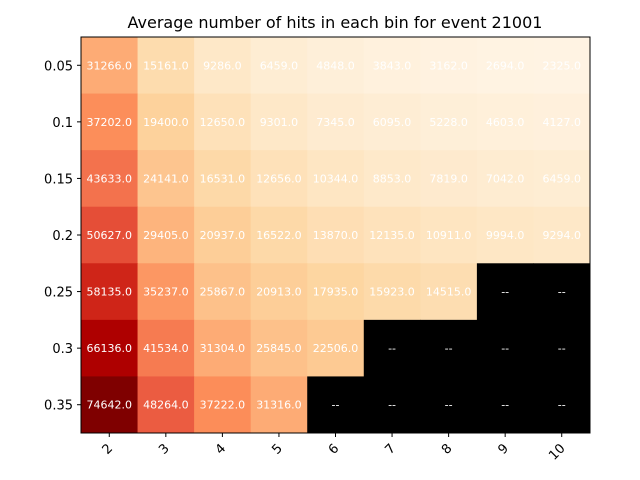 Image resolution: width=640 pixels, height=480 pixels. I want to click on cell-value-label: 17935.0, so click(336, 292).